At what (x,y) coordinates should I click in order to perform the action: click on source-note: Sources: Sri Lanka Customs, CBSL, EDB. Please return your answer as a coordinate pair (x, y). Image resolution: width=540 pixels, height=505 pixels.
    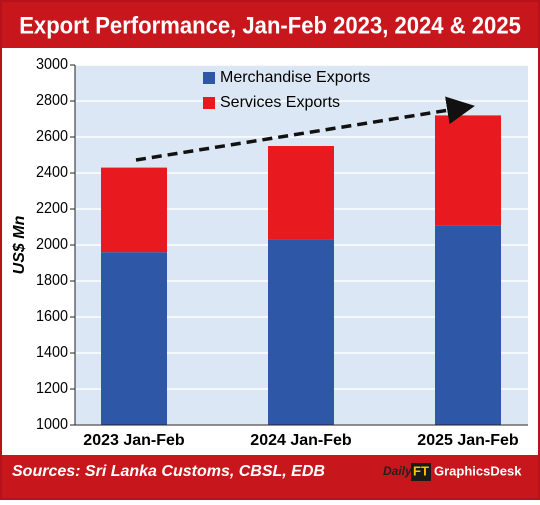
    Looking at the image, I should click on (168, 471).